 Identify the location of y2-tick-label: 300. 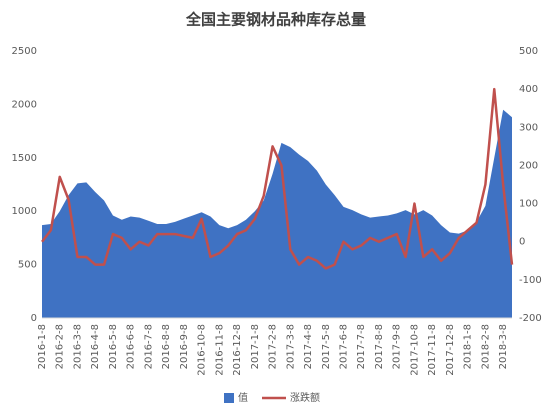
(528, 127).